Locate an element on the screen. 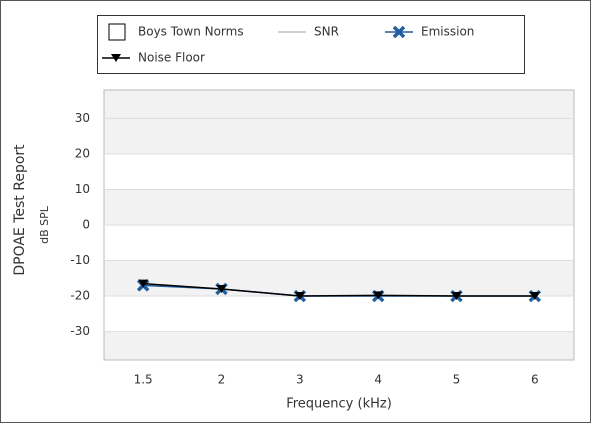 This screenshot has height=423, width=591. series-line is located at coordinates (339, 289).